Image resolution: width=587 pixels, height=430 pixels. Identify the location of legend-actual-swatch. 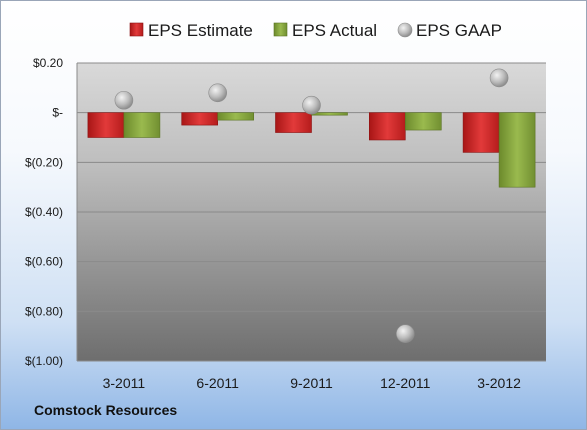
(280, 29).